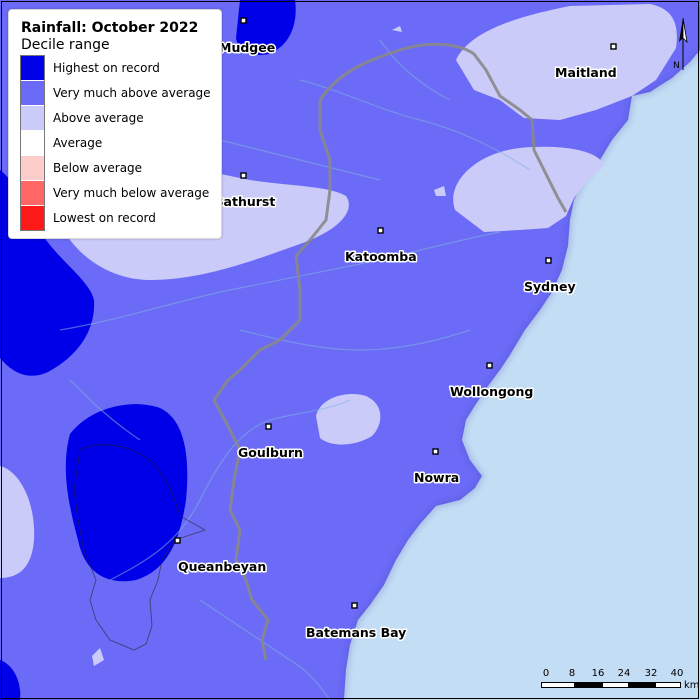 The width and height of the screenshot is (700, 700). What do you see at coordinates (676, 66) in the screenshot?
I see `north-label: N` at bounding box center [676, 66].